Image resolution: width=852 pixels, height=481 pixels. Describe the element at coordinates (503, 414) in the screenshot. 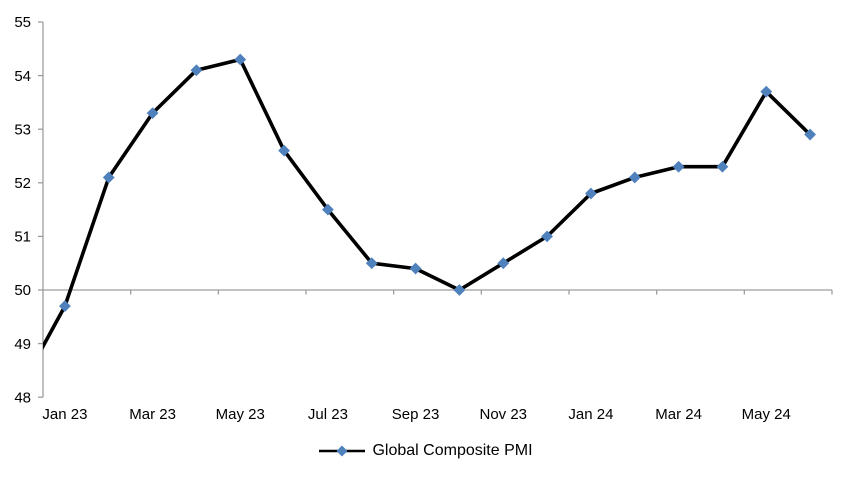

I see `x-axis-tick-label: Nov 23` at that location.